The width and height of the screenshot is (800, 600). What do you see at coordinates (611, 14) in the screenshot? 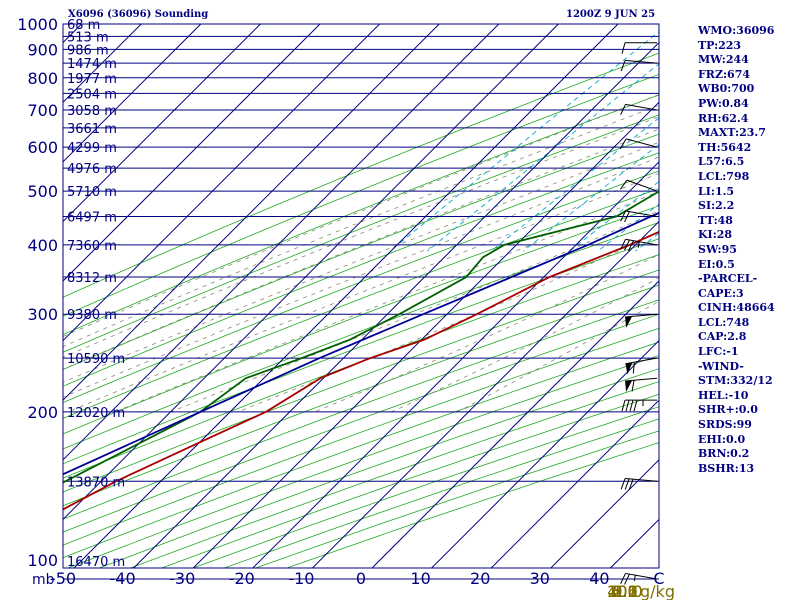
I see `sounding-time: 1200Z 9 JUN 25` at bounding box center [611, 14].